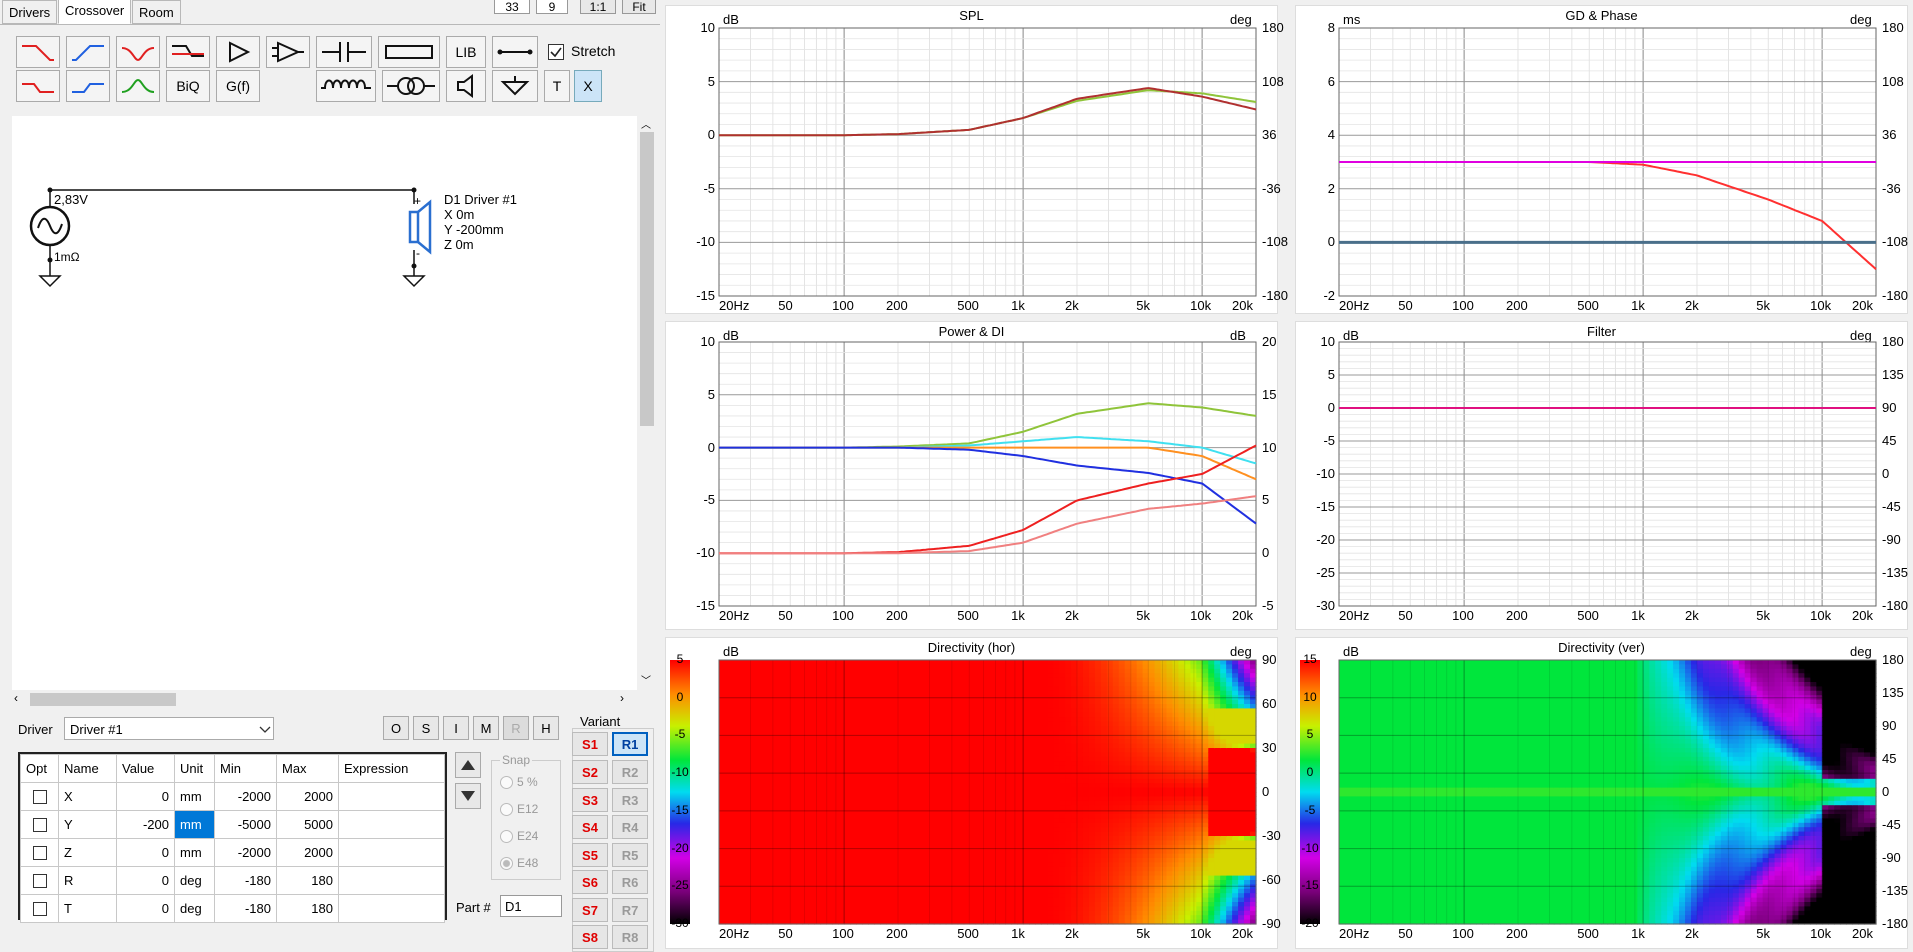 This screenshot has width=1913, height=952. I want to click on buffer-button, so click(238, 52).